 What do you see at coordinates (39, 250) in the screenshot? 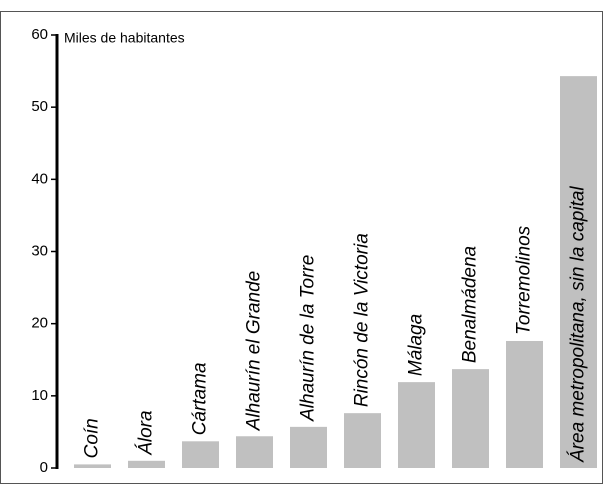
I see `y-tick-label: 30` at bounding box center [39, 250].